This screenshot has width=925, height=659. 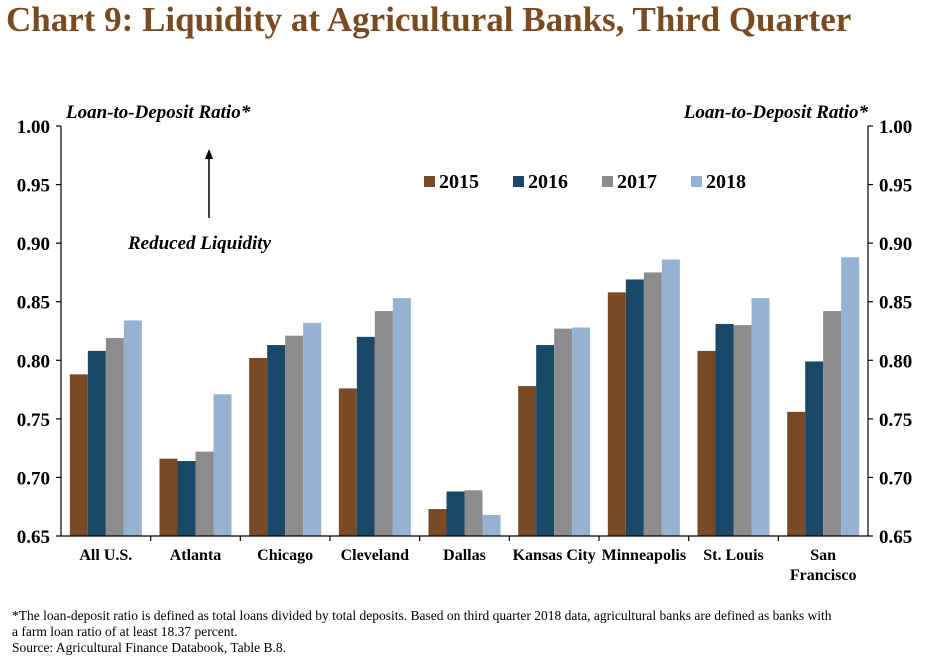 I want to click on y-axis-label-right: Loan-to-Deposit Ratio*, so click(x=776, y=112).